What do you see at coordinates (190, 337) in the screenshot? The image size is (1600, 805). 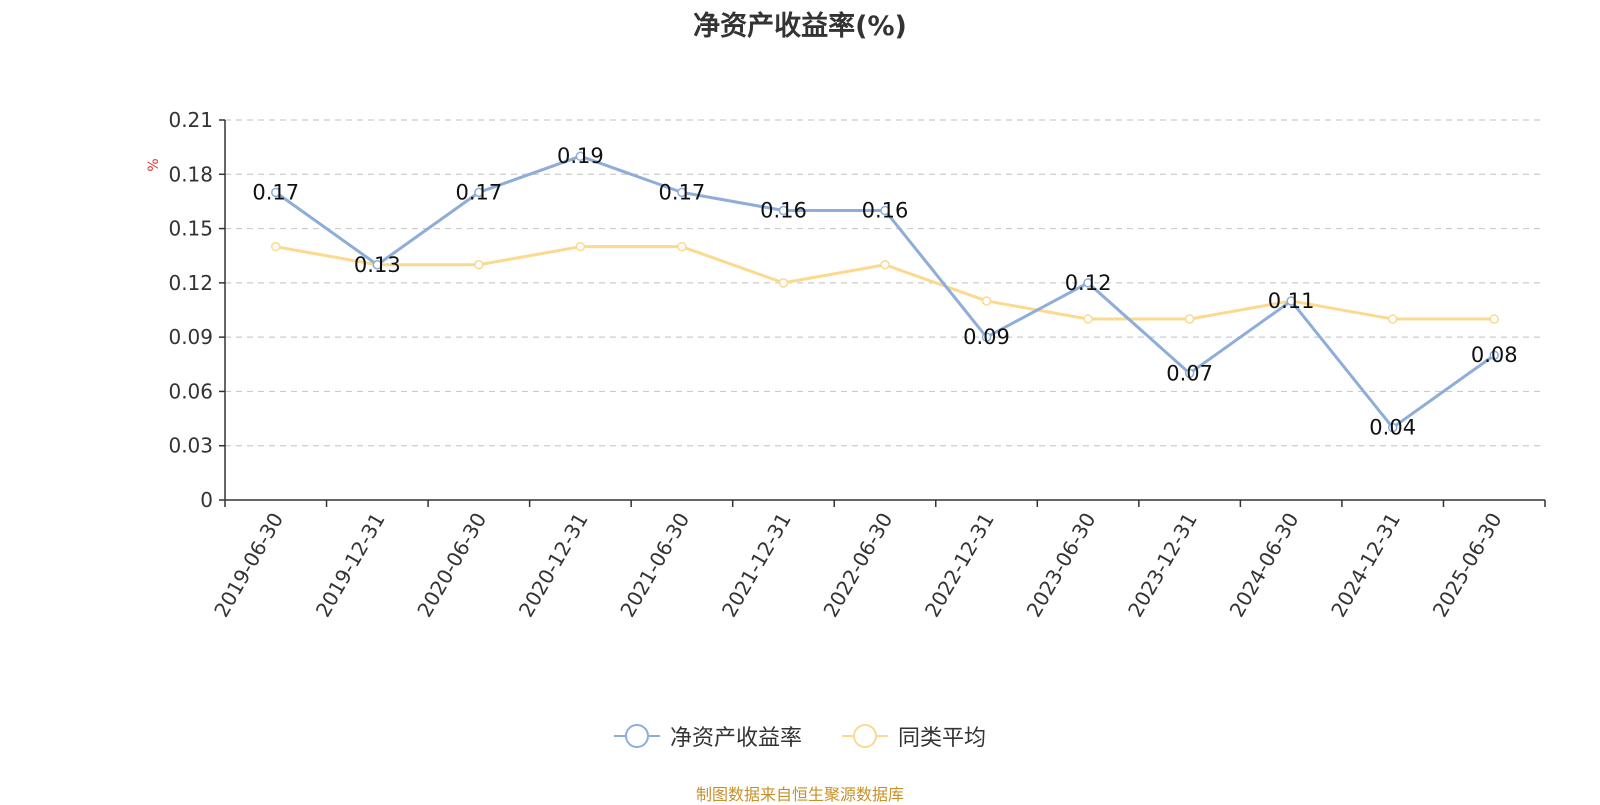 I see `y-tick-label: 0.09` at bounding box center [190, 337].